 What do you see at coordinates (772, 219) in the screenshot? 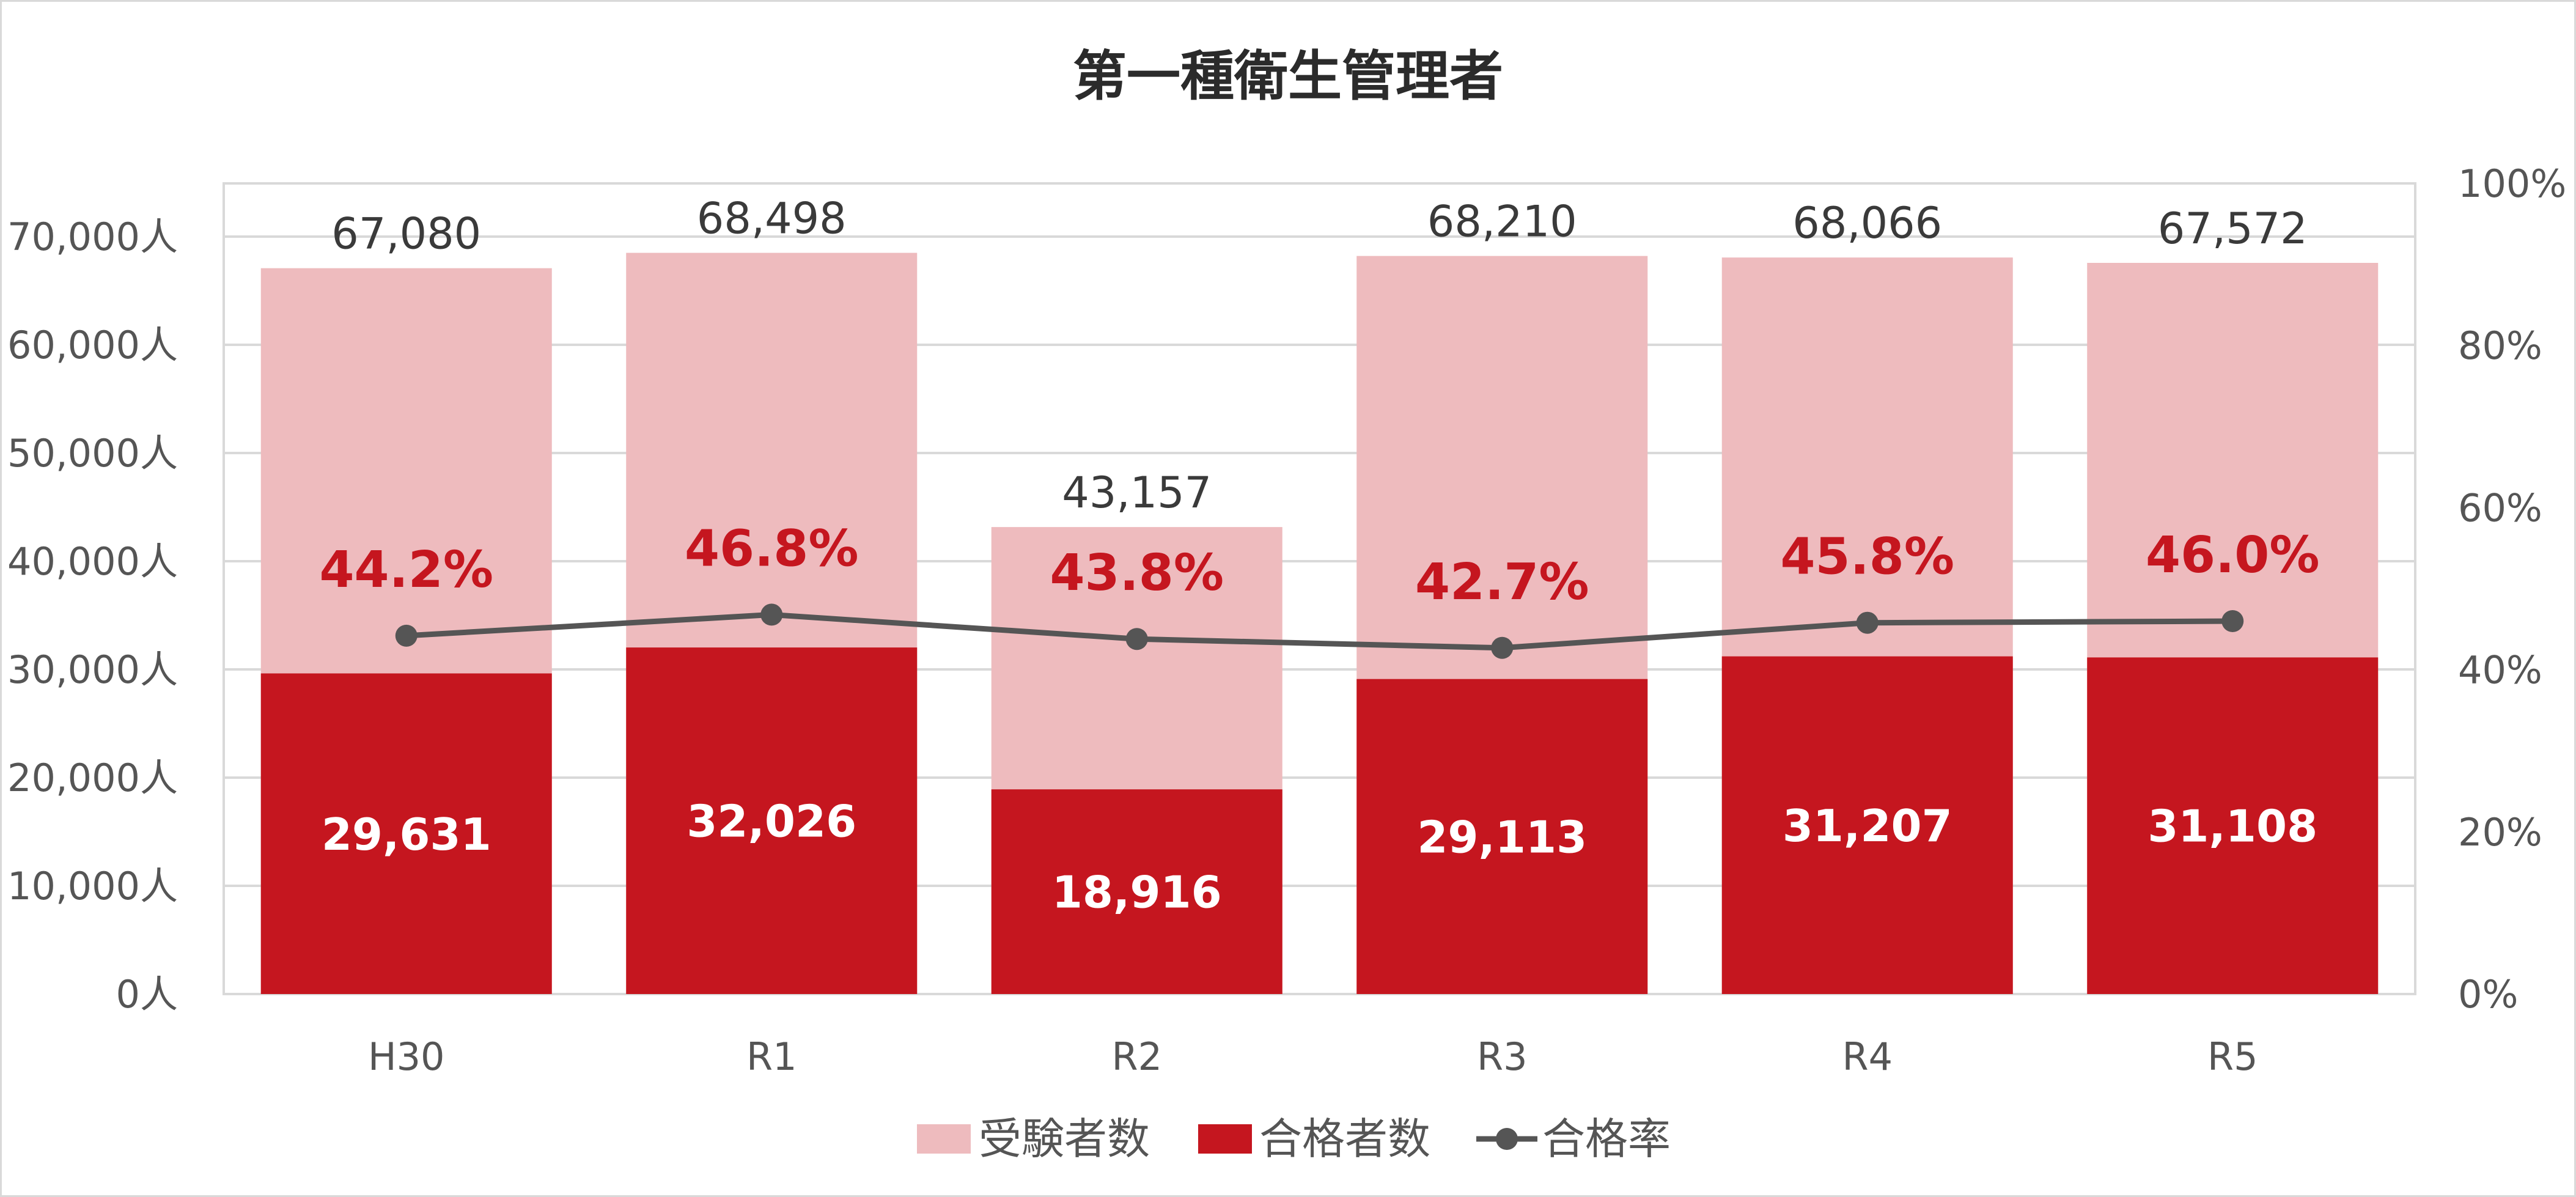
I see `applicants-value-label: 68,498` at bounding box center [772, 219].